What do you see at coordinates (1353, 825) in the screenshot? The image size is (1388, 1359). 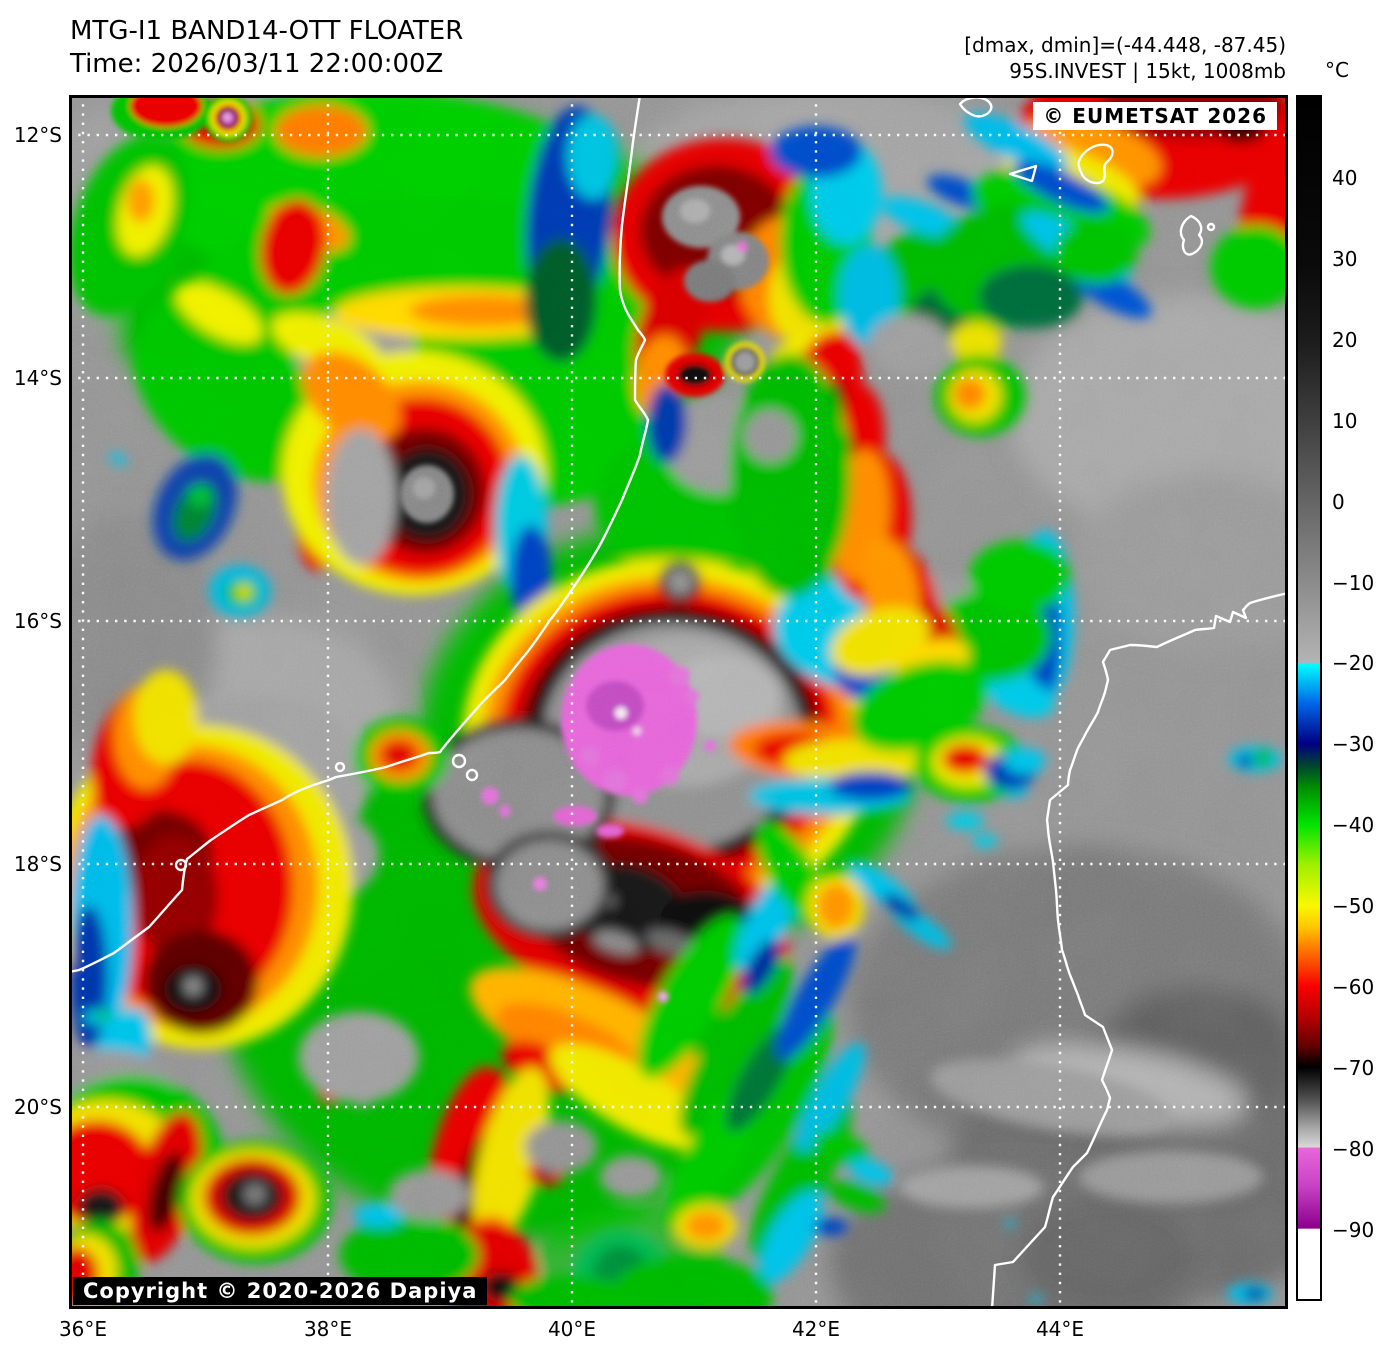 I see `colorbar-tick-label: −40` at bounding box center [1353, 825].